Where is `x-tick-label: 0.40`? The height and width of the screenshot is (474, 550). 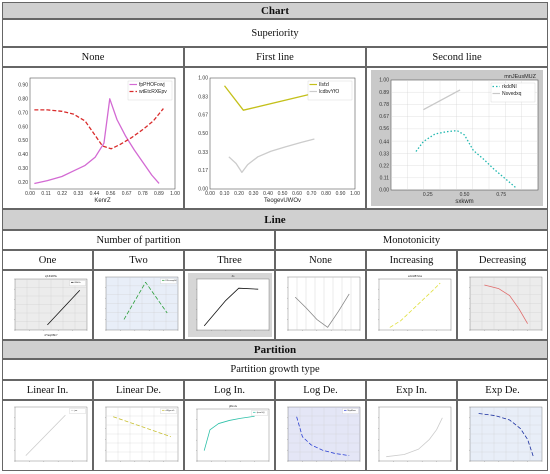
x-tick-label: 0.40 is located at coordinates (268, 194).